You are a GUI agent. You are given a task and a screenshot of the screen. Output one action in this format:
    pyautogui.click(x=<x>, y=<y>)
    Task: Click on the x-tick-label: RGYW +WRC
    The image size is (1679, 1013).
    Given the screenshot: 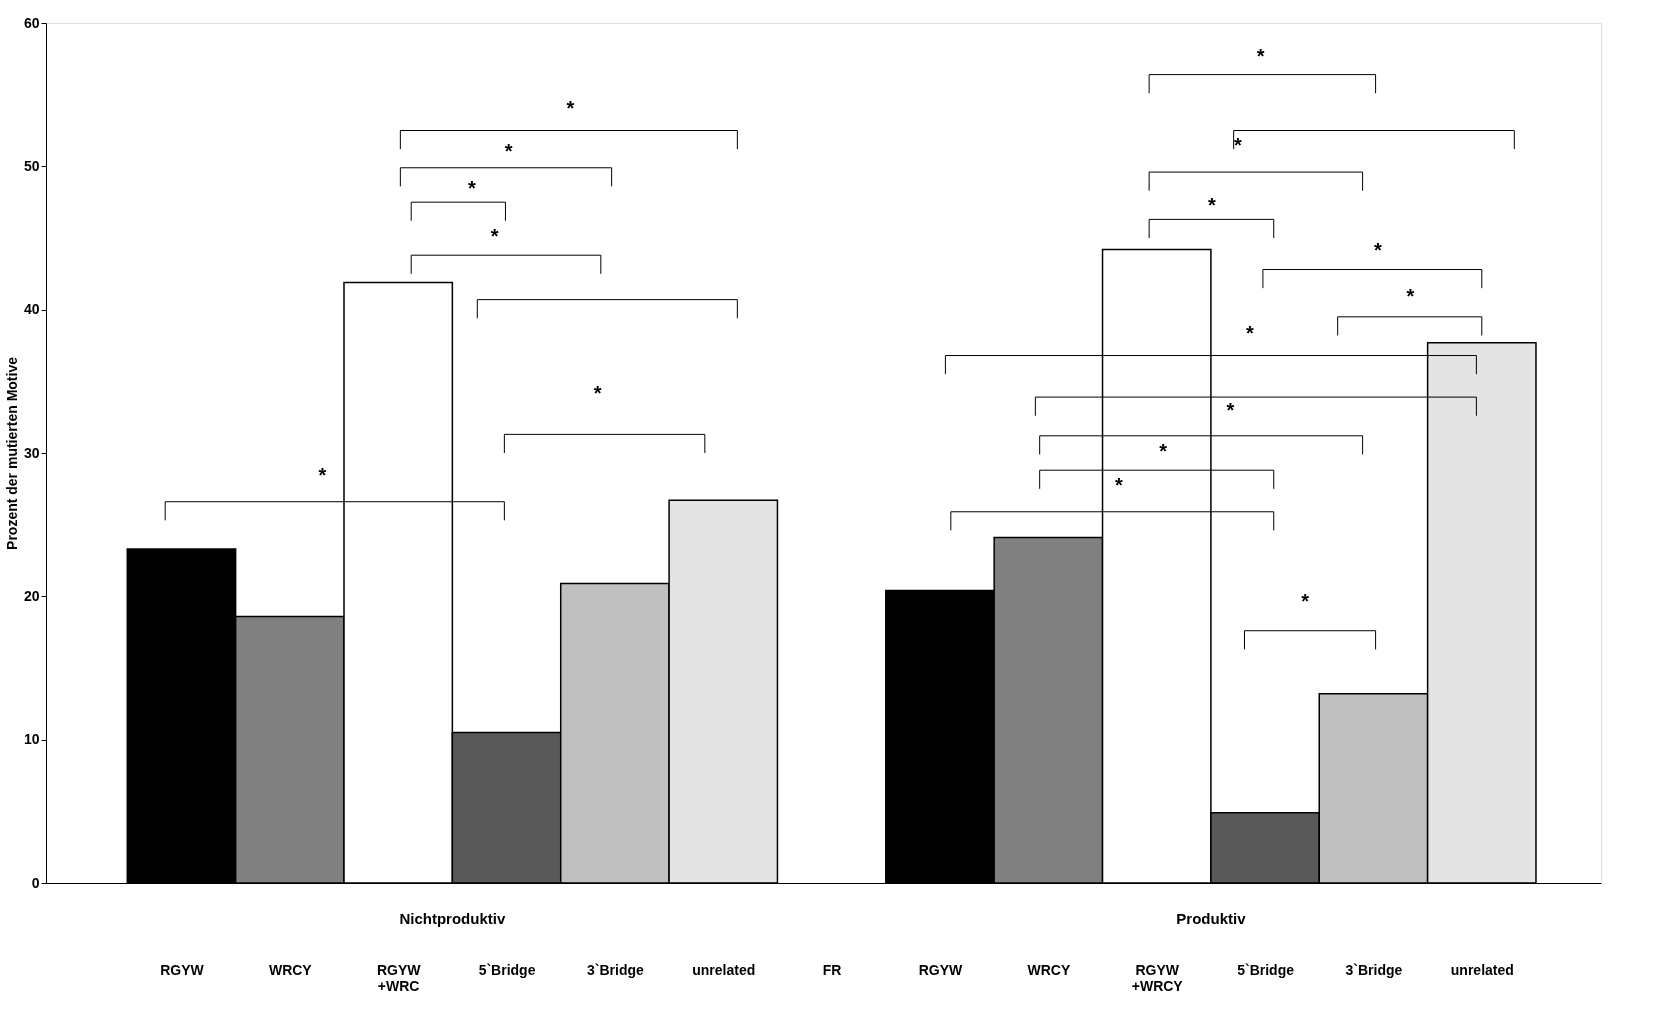 What is the action you would take?
    pyautogui.click(x=399, y=977)
    